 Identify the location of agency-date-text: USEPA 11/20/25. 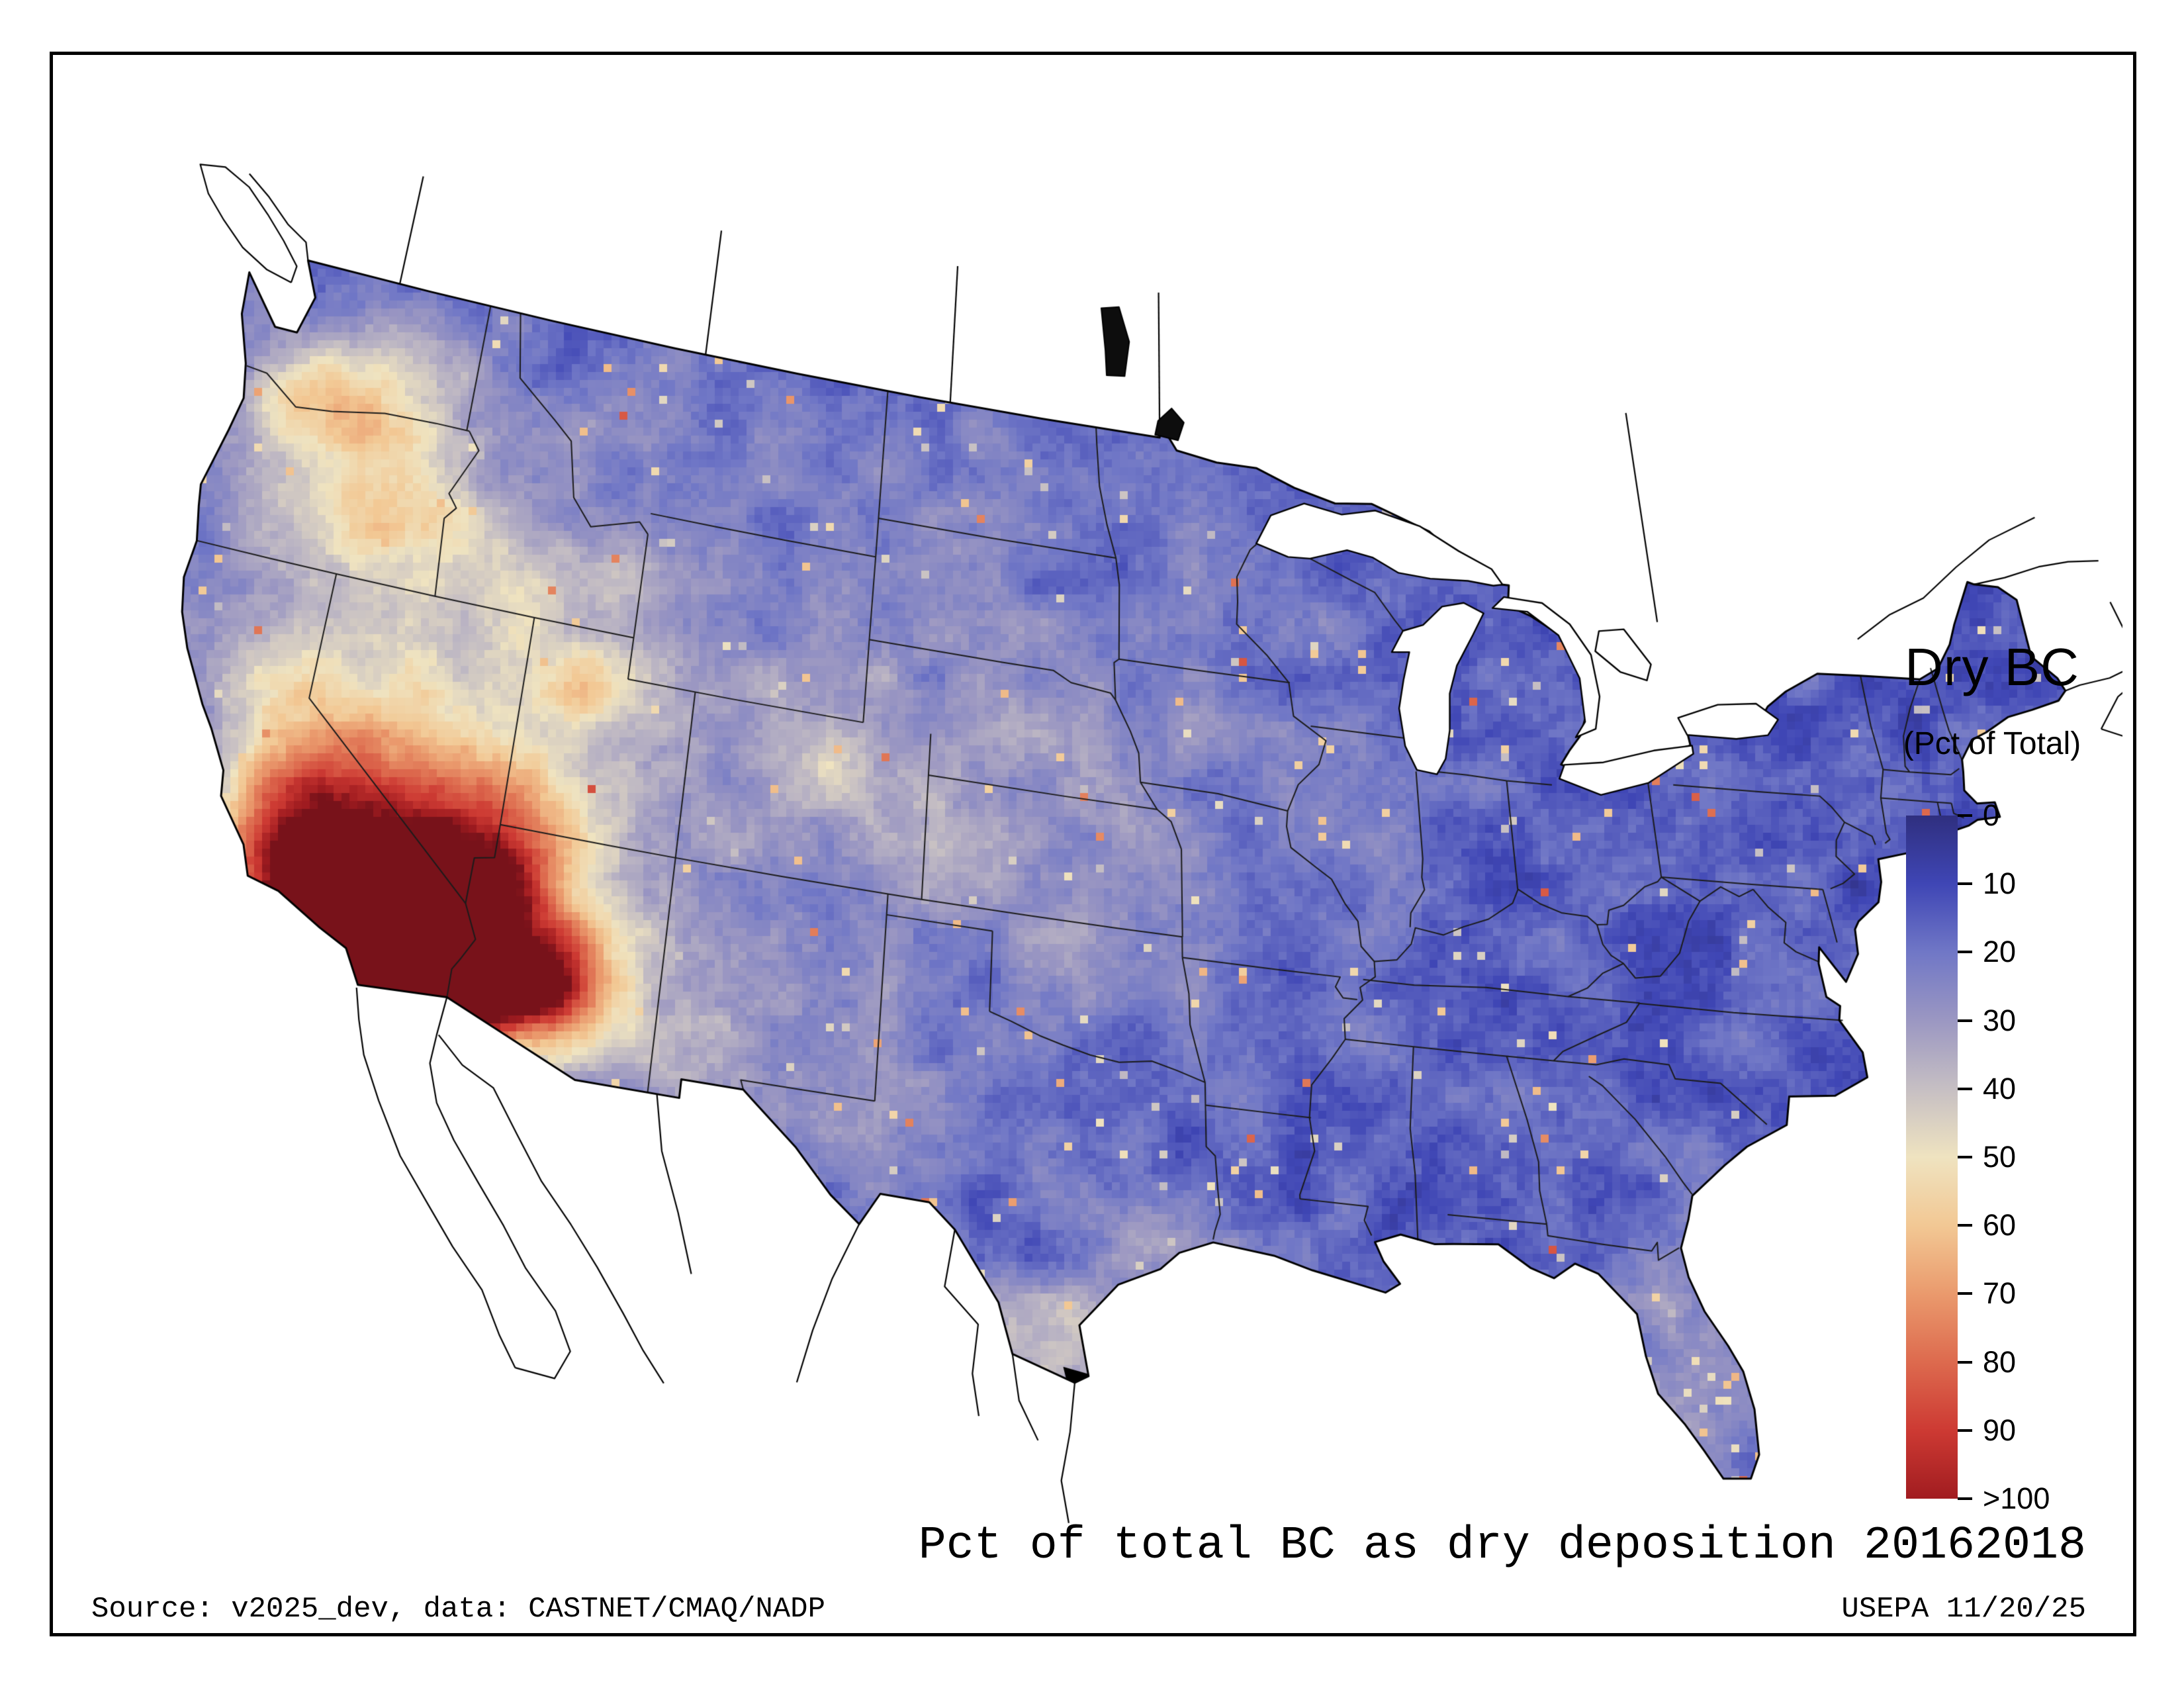
(1963, 1609).